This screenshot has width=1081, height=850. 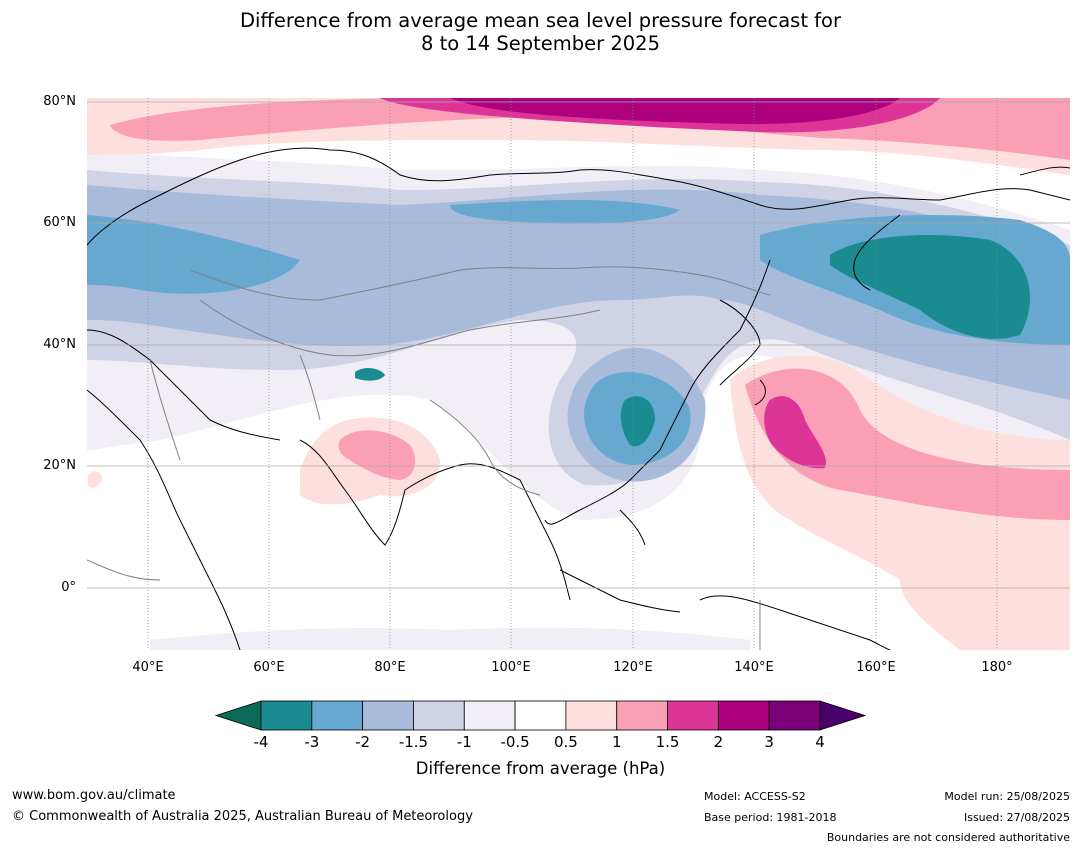 I want to click on anomaly-region-plus-0.5-africa, so click(x=95, y=479).